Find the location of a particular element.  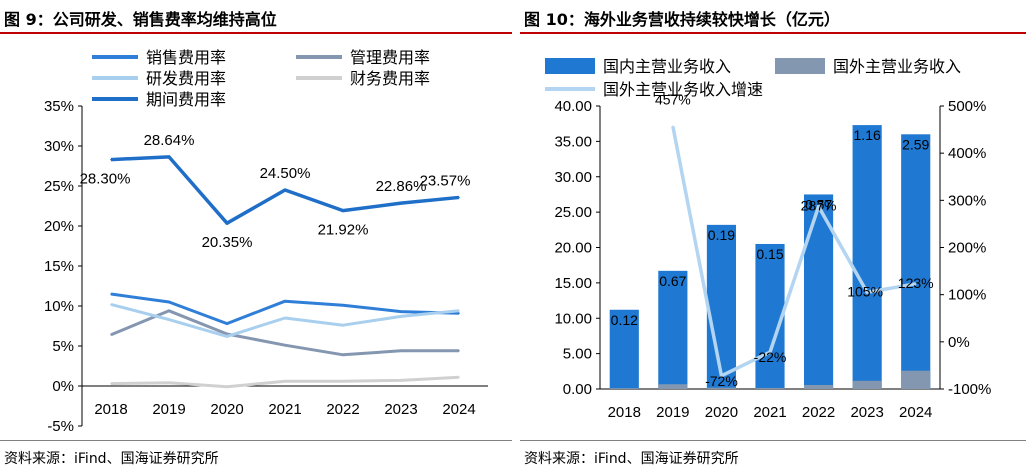

y2-tick-label: 100% is located at coordinates (967, 295).